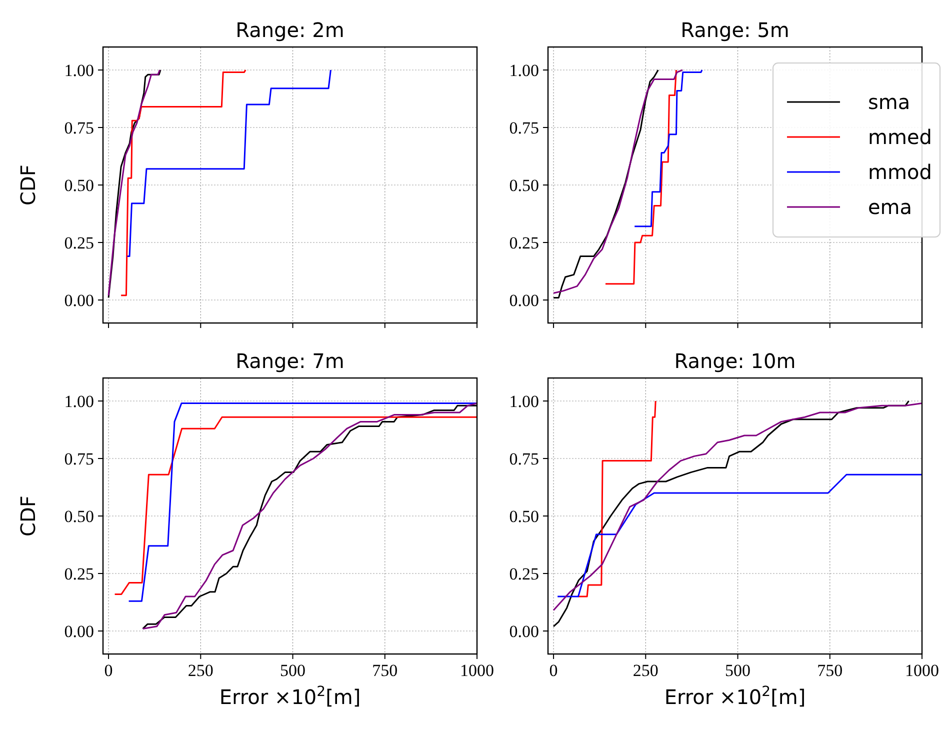  What do you see at coordinates (290, 361) in the screenshot?
I see `chart-title: Range: 7m` at bounding box center [290, 361].